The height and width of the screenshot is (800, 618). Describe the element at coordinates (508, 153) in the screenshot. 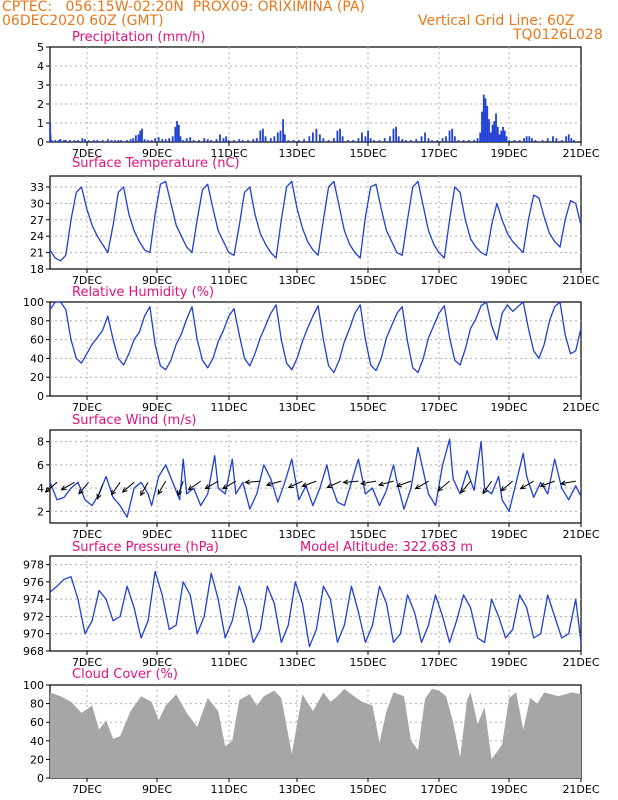

I see `panel-0-xtick-label: 19DEC` at that location.